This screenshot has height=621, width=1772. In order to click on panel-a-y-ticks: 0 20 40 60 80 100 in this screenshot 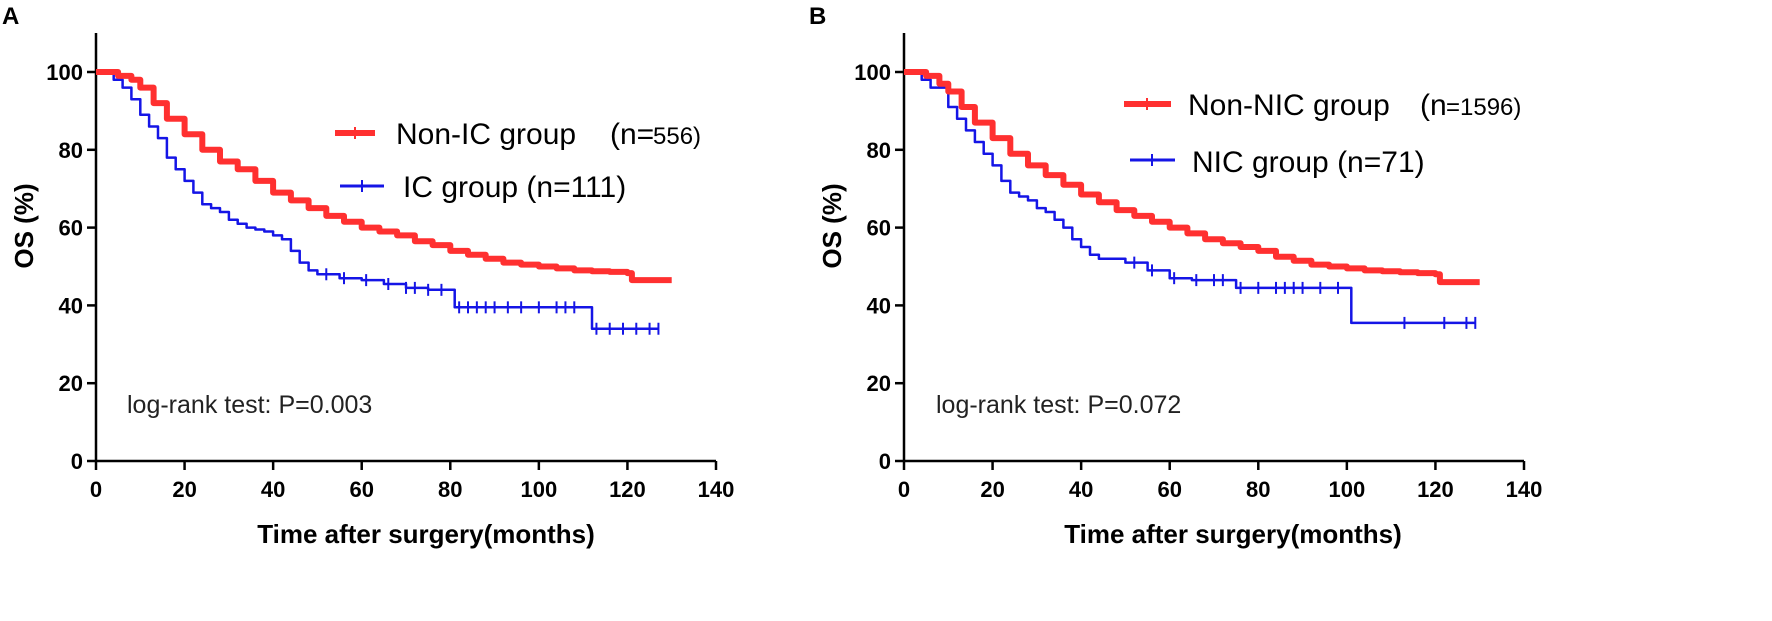, I will do `click(71, 267)`.